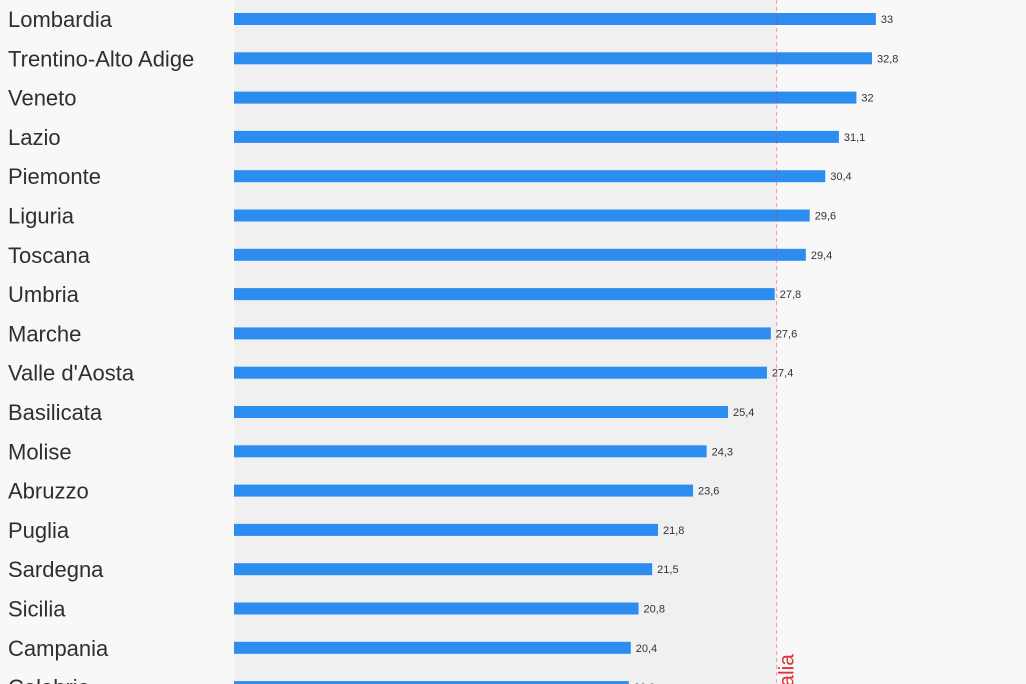 This screenshot has height=684, width=1026. Describe the element at coordinates (101, 58) in the screenshot. I see `category-label: Trentino-Alto Adige` at that location.